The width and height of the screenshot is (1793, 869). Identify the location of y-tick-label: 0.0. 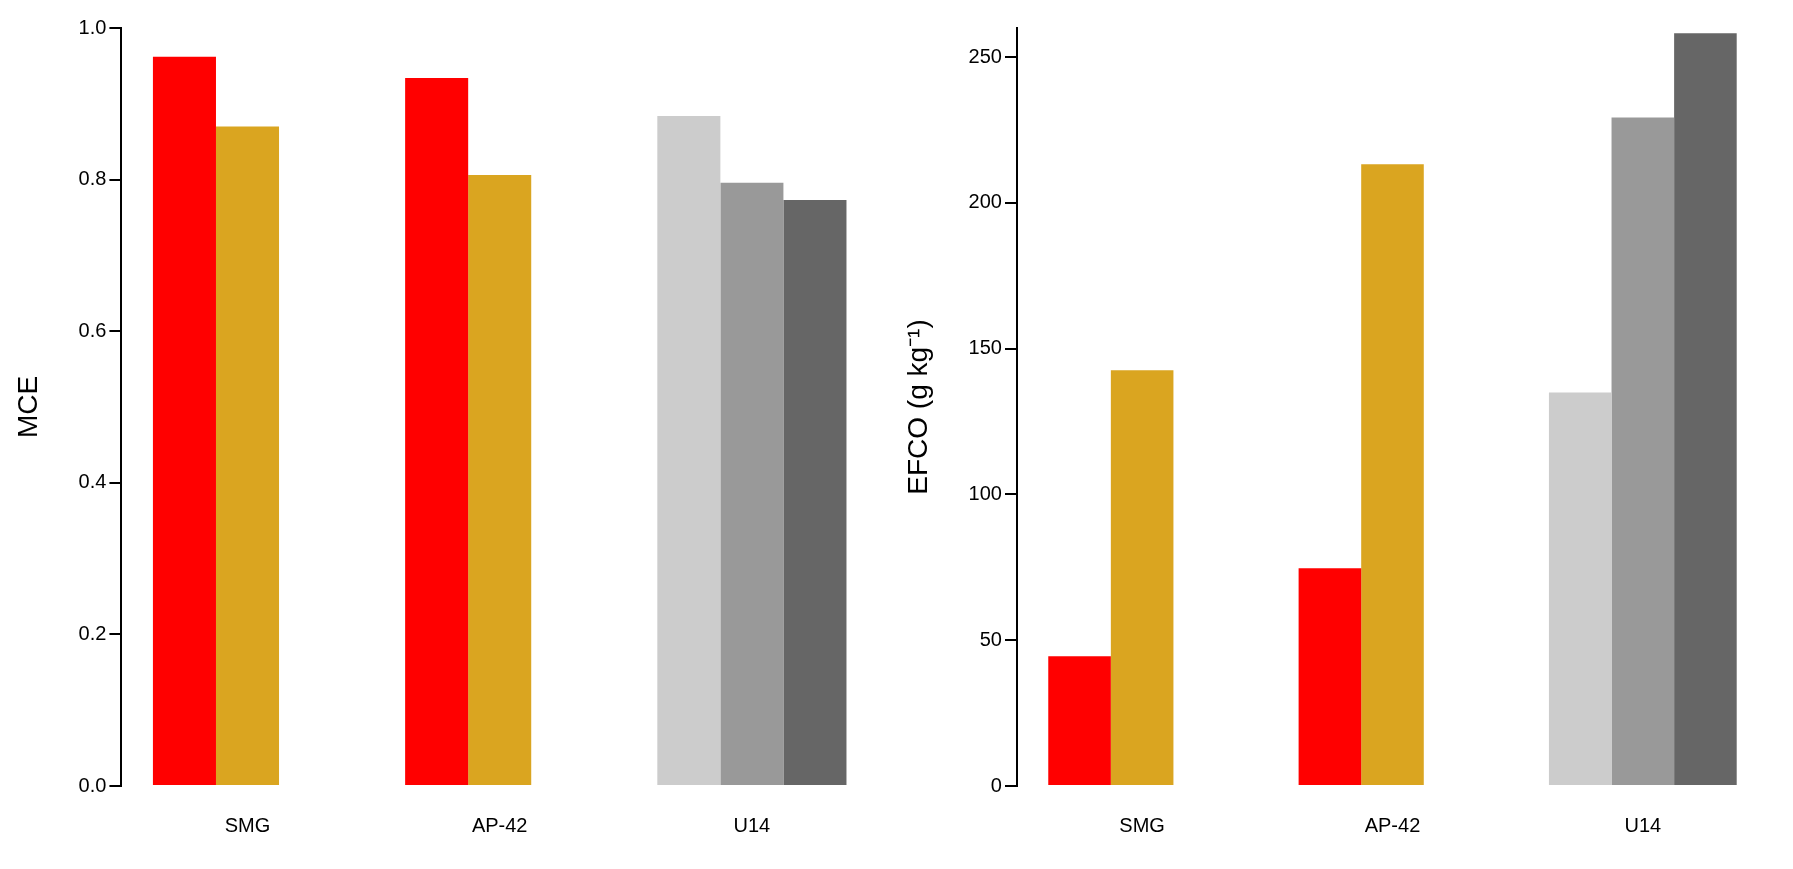
(92, 784).